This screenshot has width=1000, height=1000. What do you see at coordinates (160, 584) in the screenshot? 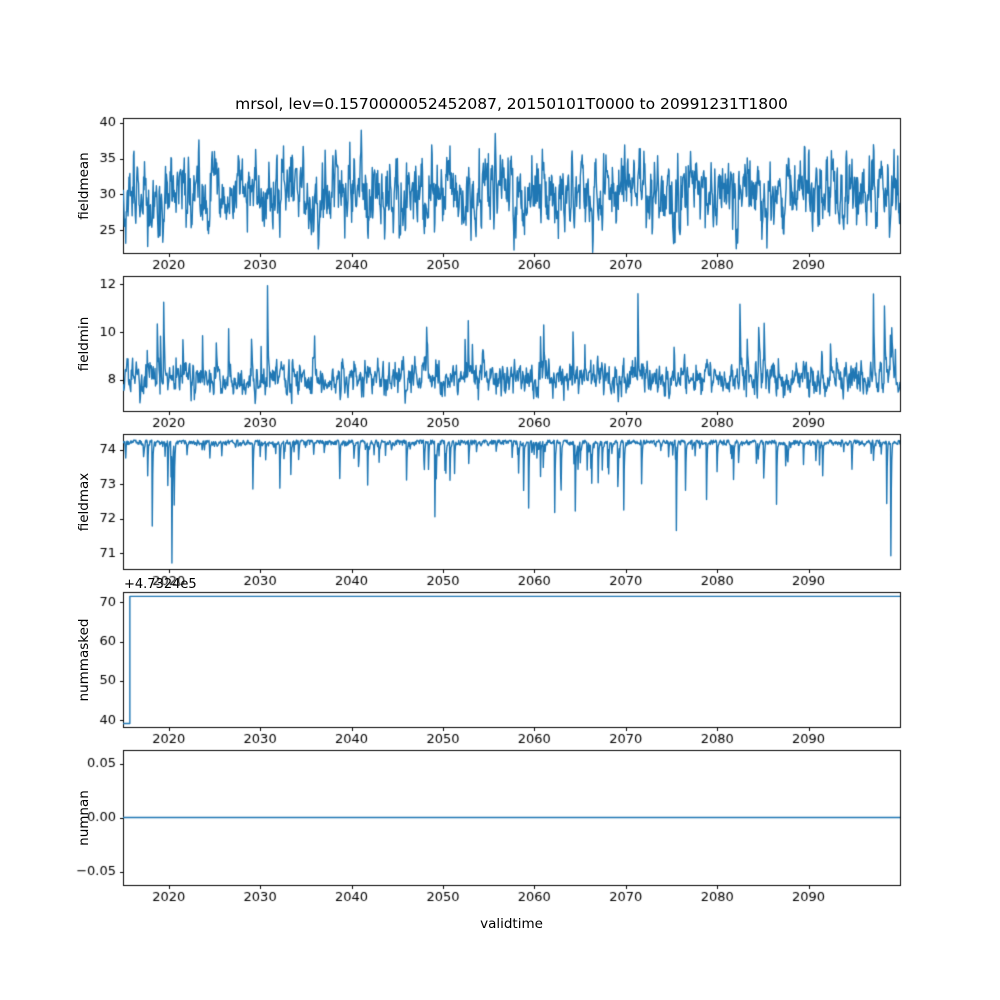
I see `y-axis-offset-text: +4.7324e5` at bounding box center [160, 584].